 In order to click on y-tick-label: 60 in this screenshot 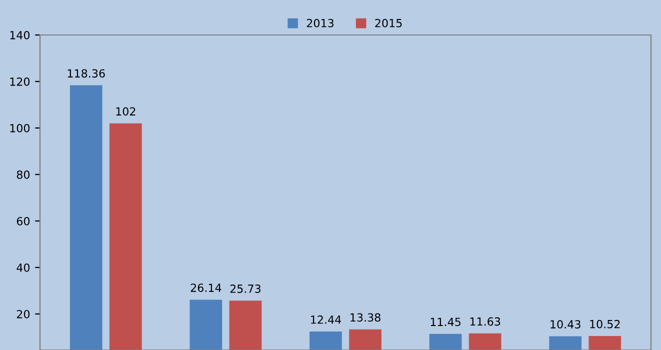, I will do `click(23, 221)`.